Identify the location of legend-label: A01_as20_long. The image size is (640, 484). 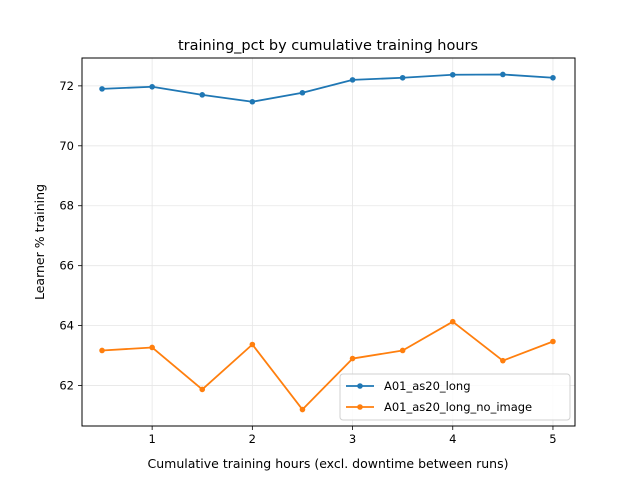
(427, 386).